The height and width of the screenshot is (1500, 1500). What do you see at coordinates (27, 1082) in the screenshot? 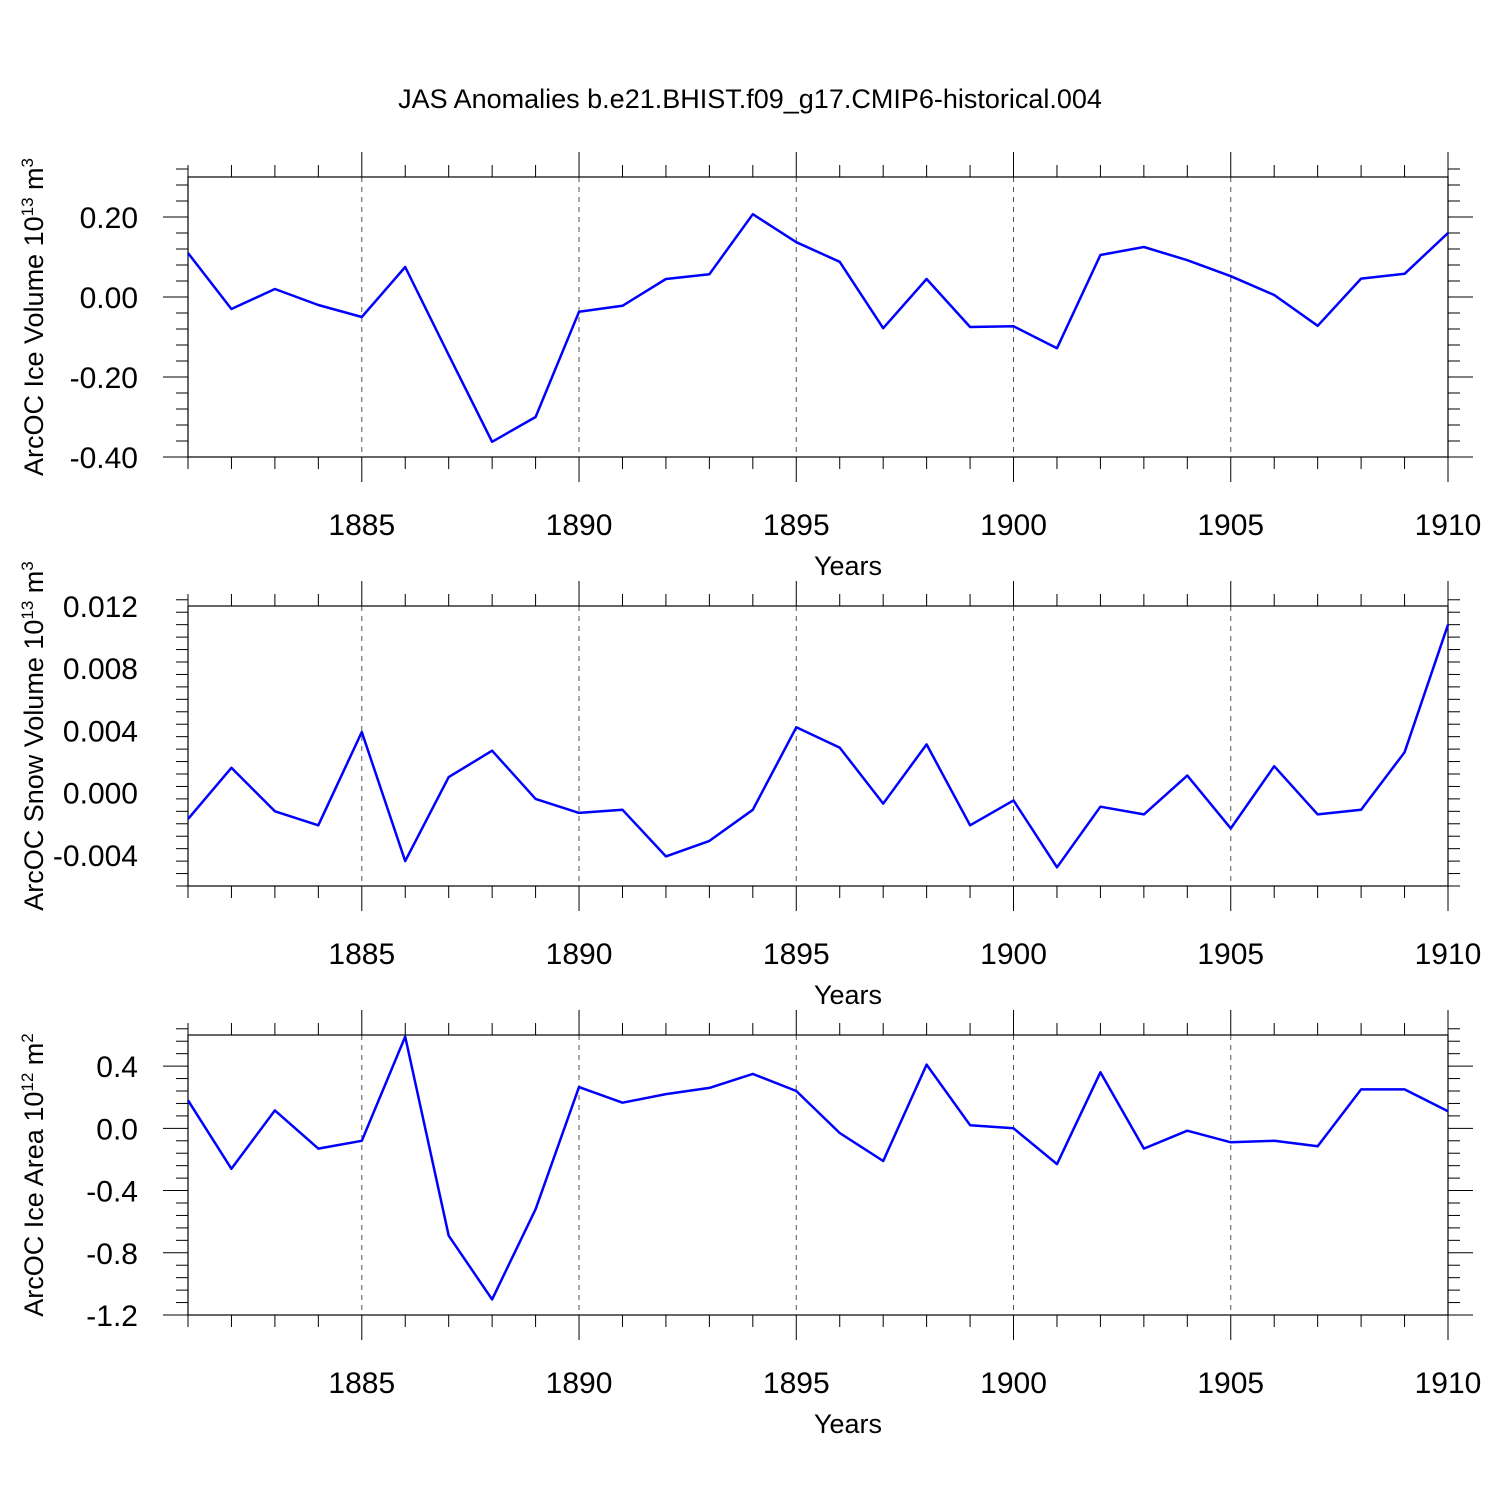
I see `y-axis-title-superscript: 12` at bounding box center [27, 1082].